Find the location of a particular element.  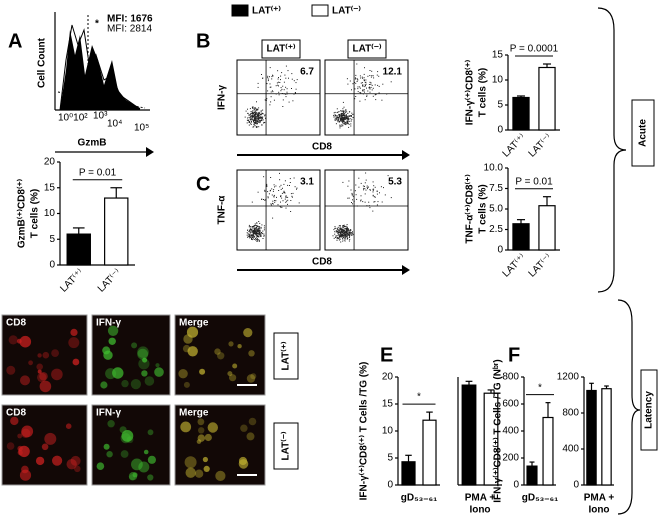

x-tick-label: 10⁰10² is located at coordinates (73, 118).